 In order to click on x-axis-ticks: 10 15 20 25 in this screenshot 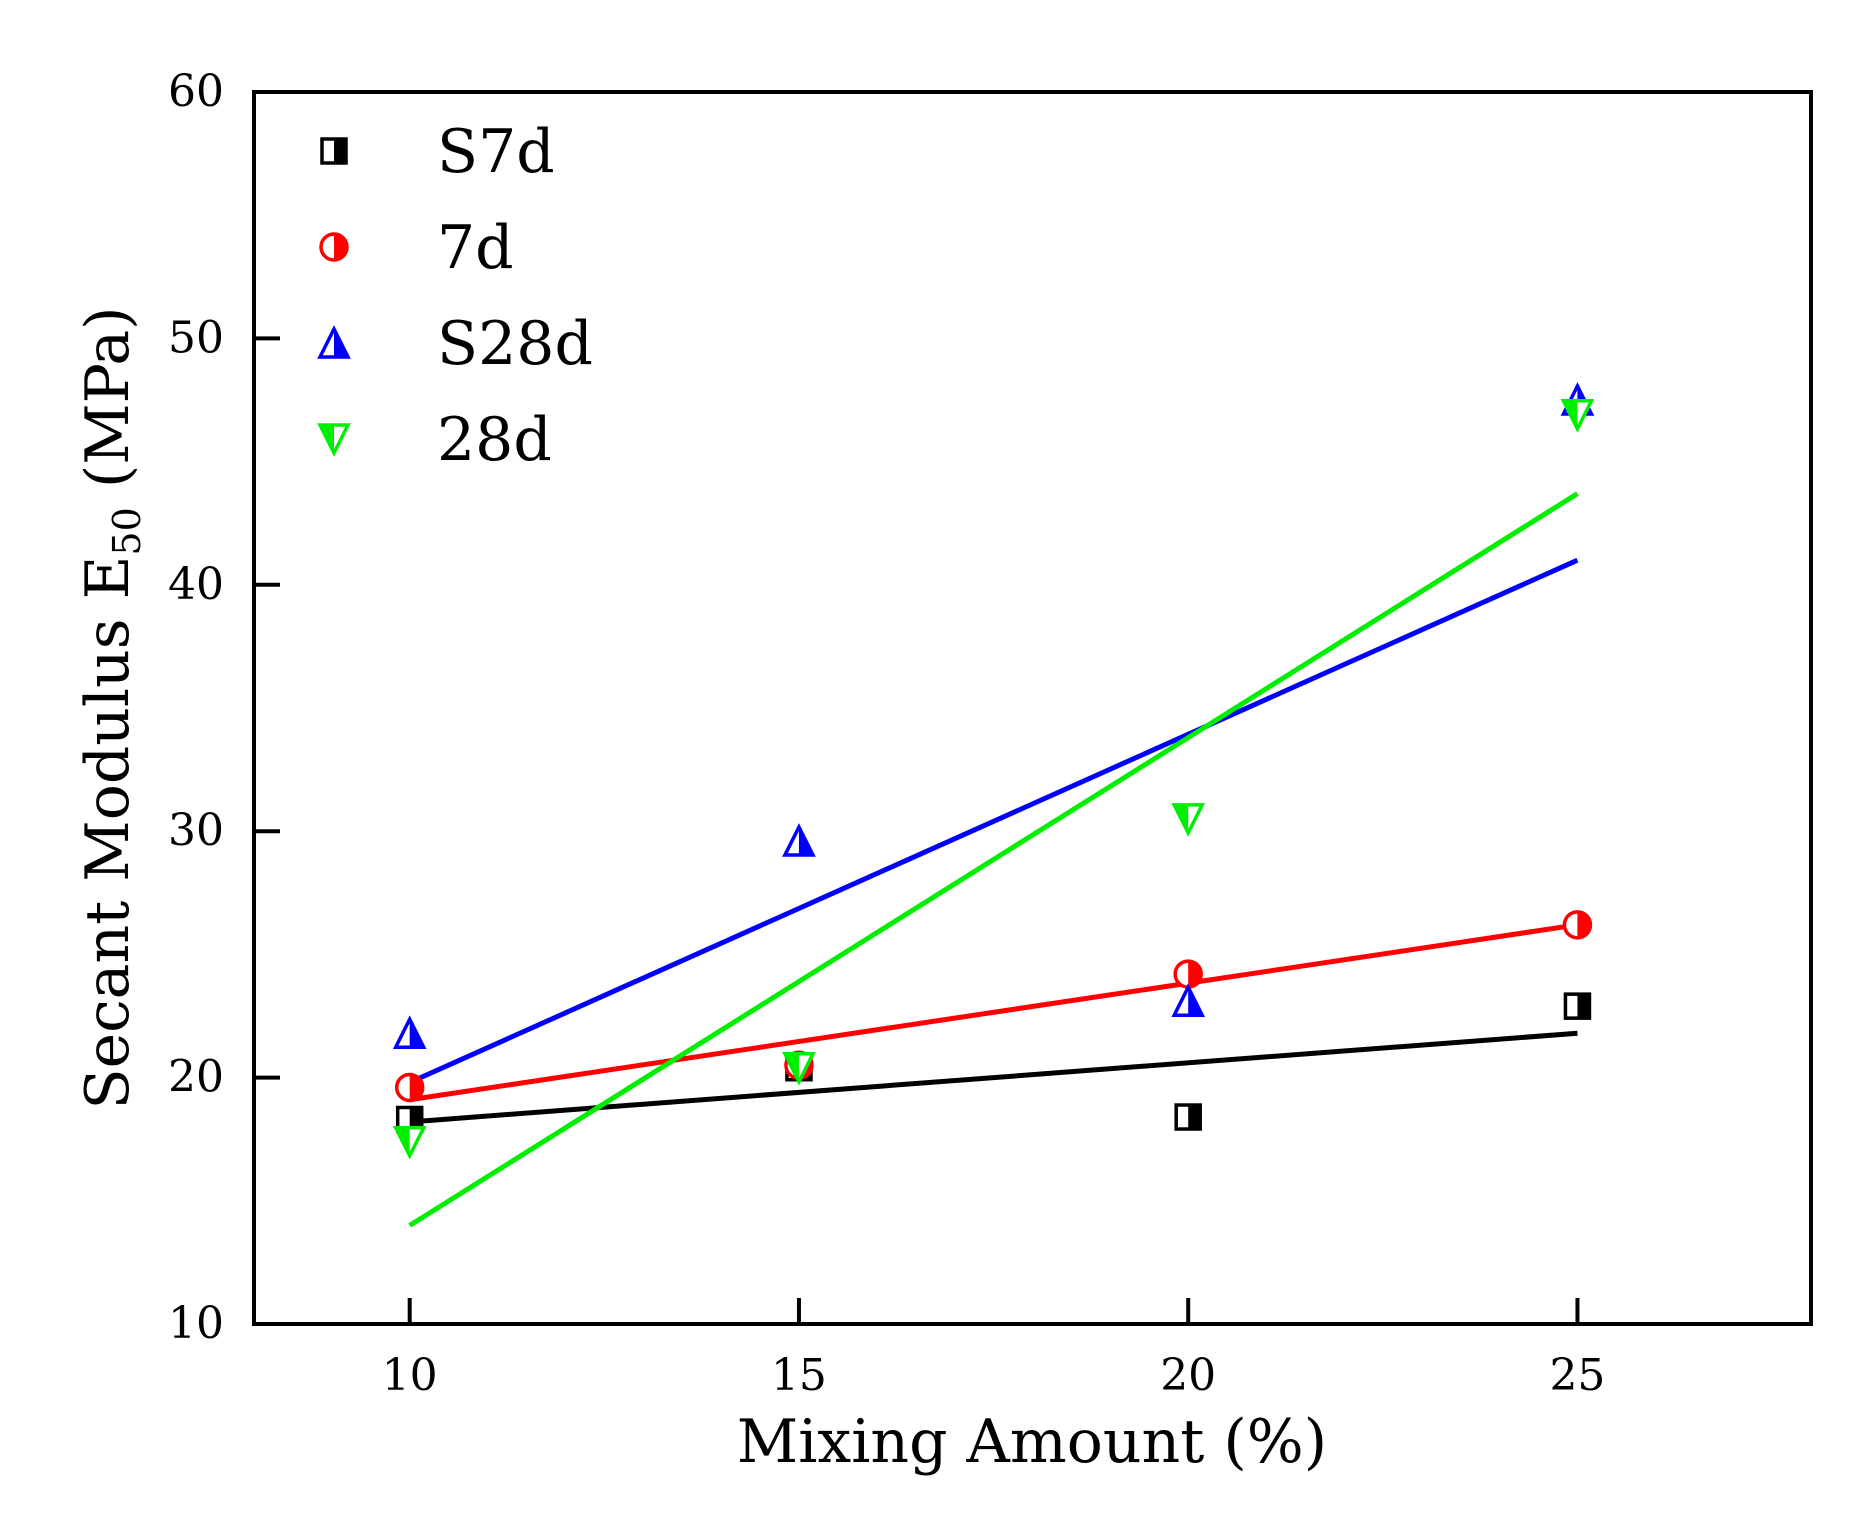, I will do `click(993, 1349)`.